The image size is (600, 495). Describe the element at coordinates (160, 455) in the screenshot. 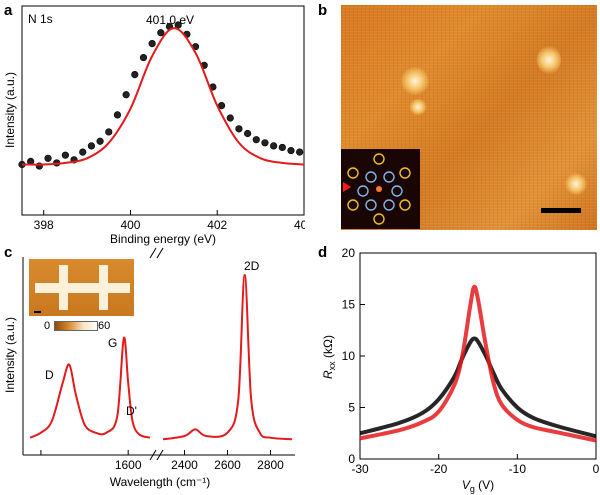

I see `panel-c-break-mark-right` at that location.